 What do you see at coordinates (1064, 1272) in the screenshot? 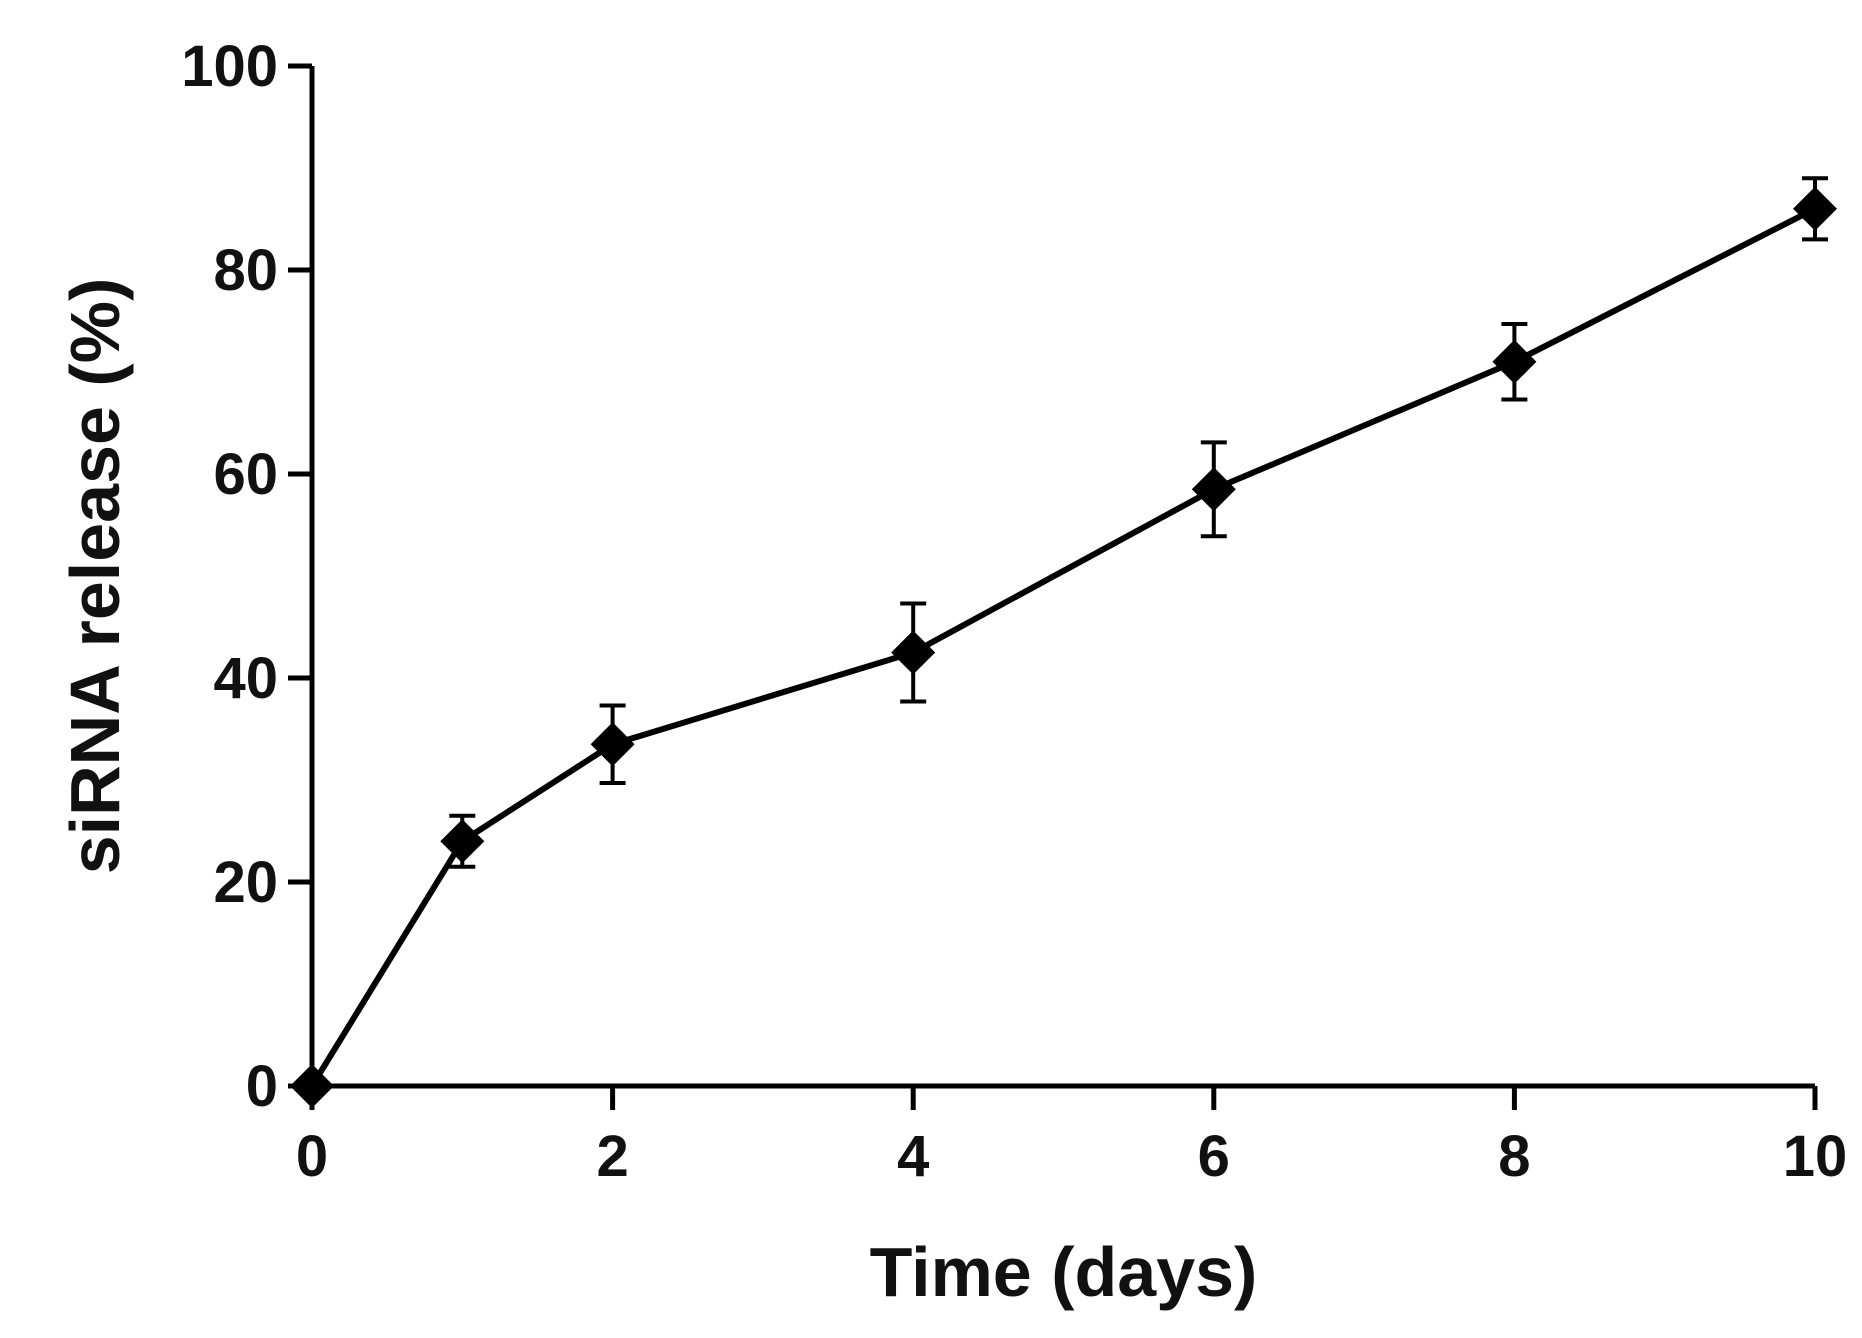
I see `x-axis-title: Time (days)` at bounding box center [1064, 1272].